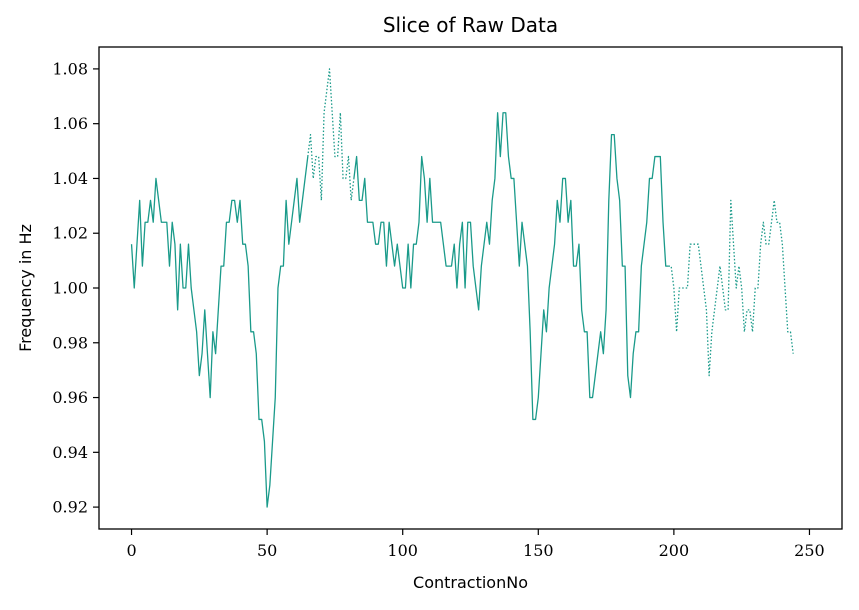 This screenshot has height=610, width=859. What do you see at coordinates (219, 332) in the screenshot?
I see `series-line-1-solid` at bounding box center [219, 332].